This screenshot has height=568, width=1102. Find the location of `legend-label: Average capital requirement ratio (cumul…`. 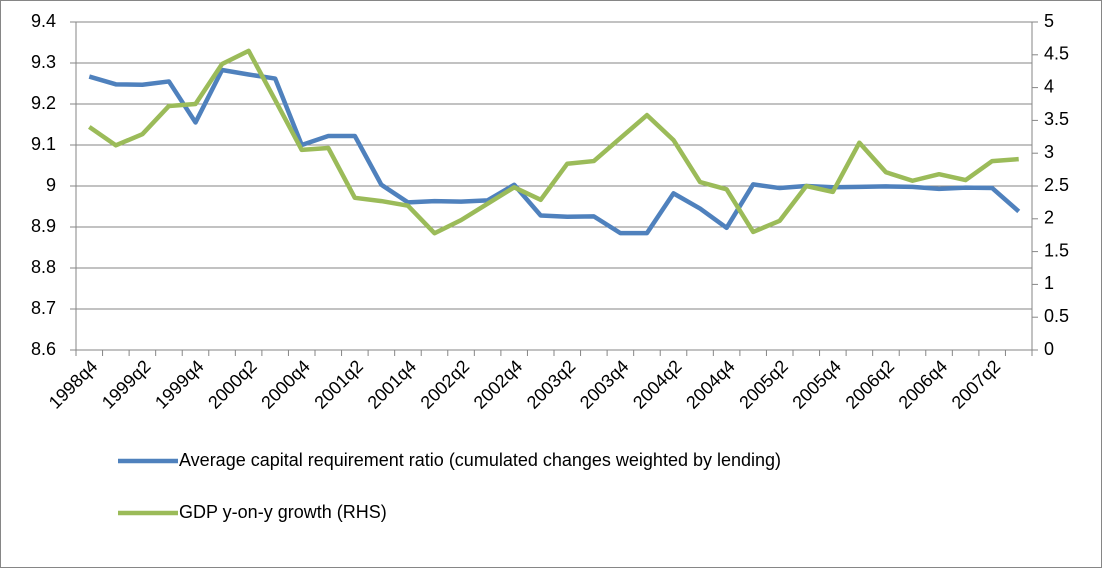

legend-label: Average capital requirement ratio (cumul… is located at coordinates (480, 460).